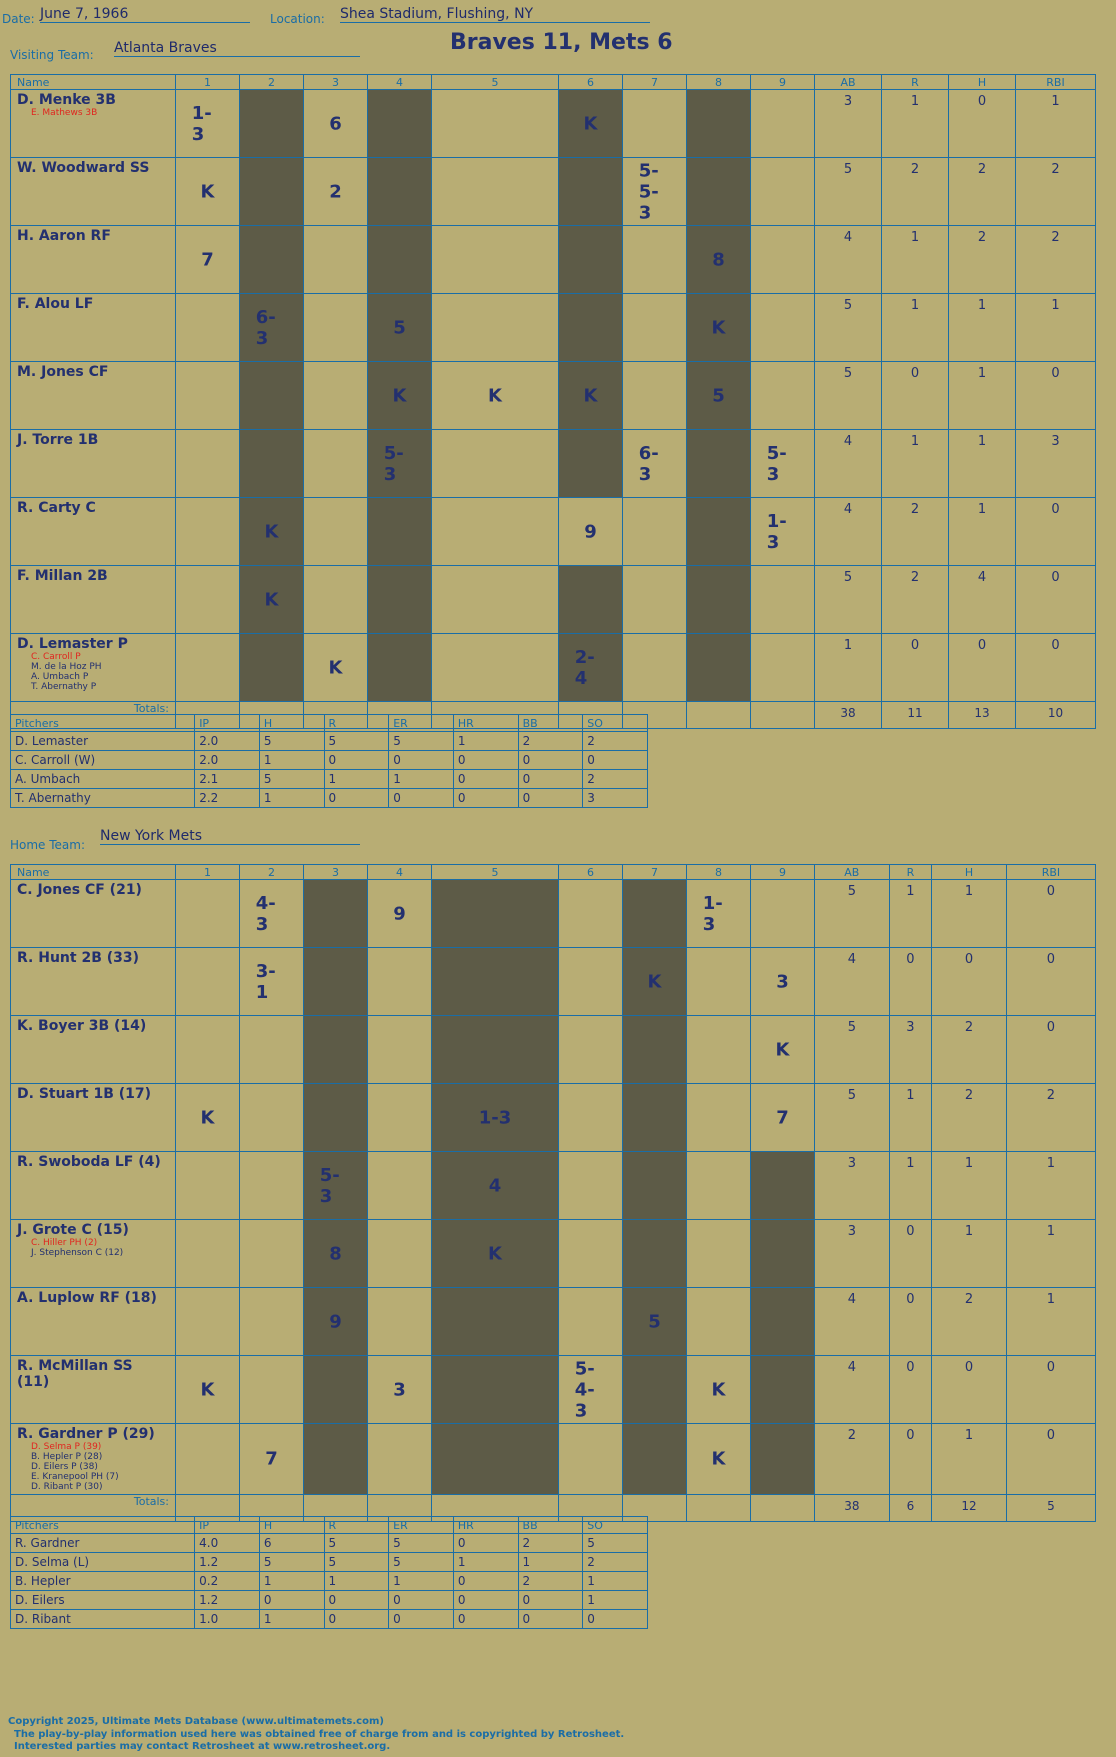 The image size is (1116, 1757). What do you see at coordinates (495, 14) in the screenshot?
I see `game-location: Shea Stadium, Flushing, NY` at bounding box center [495, 14].